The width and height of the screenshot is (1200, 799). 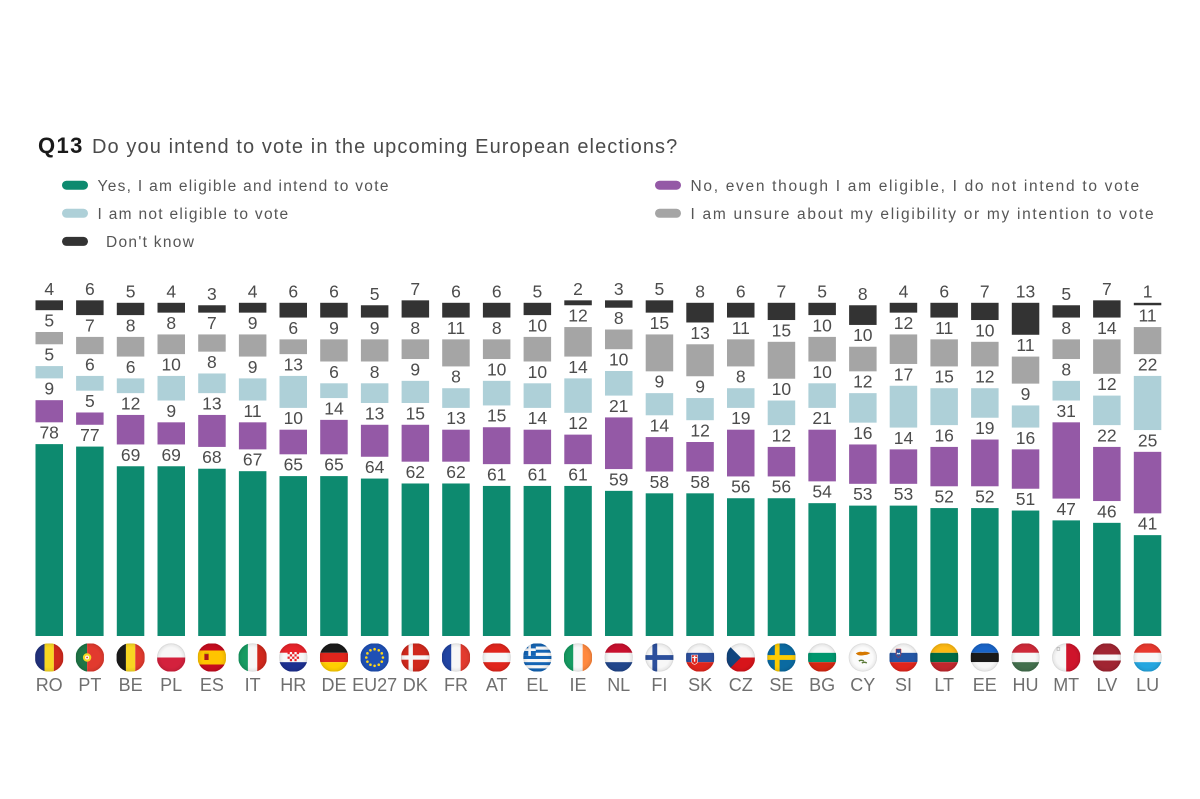 I want to click on svg-text: CY, so click(x=862, y=685).